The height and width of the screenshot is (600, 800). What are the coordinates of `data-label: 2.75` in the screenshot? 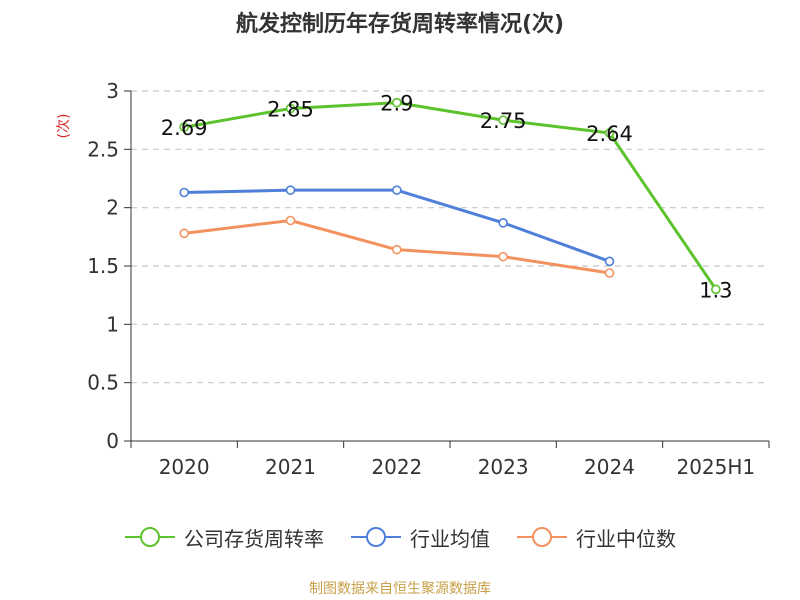 It's located at (503, 121).